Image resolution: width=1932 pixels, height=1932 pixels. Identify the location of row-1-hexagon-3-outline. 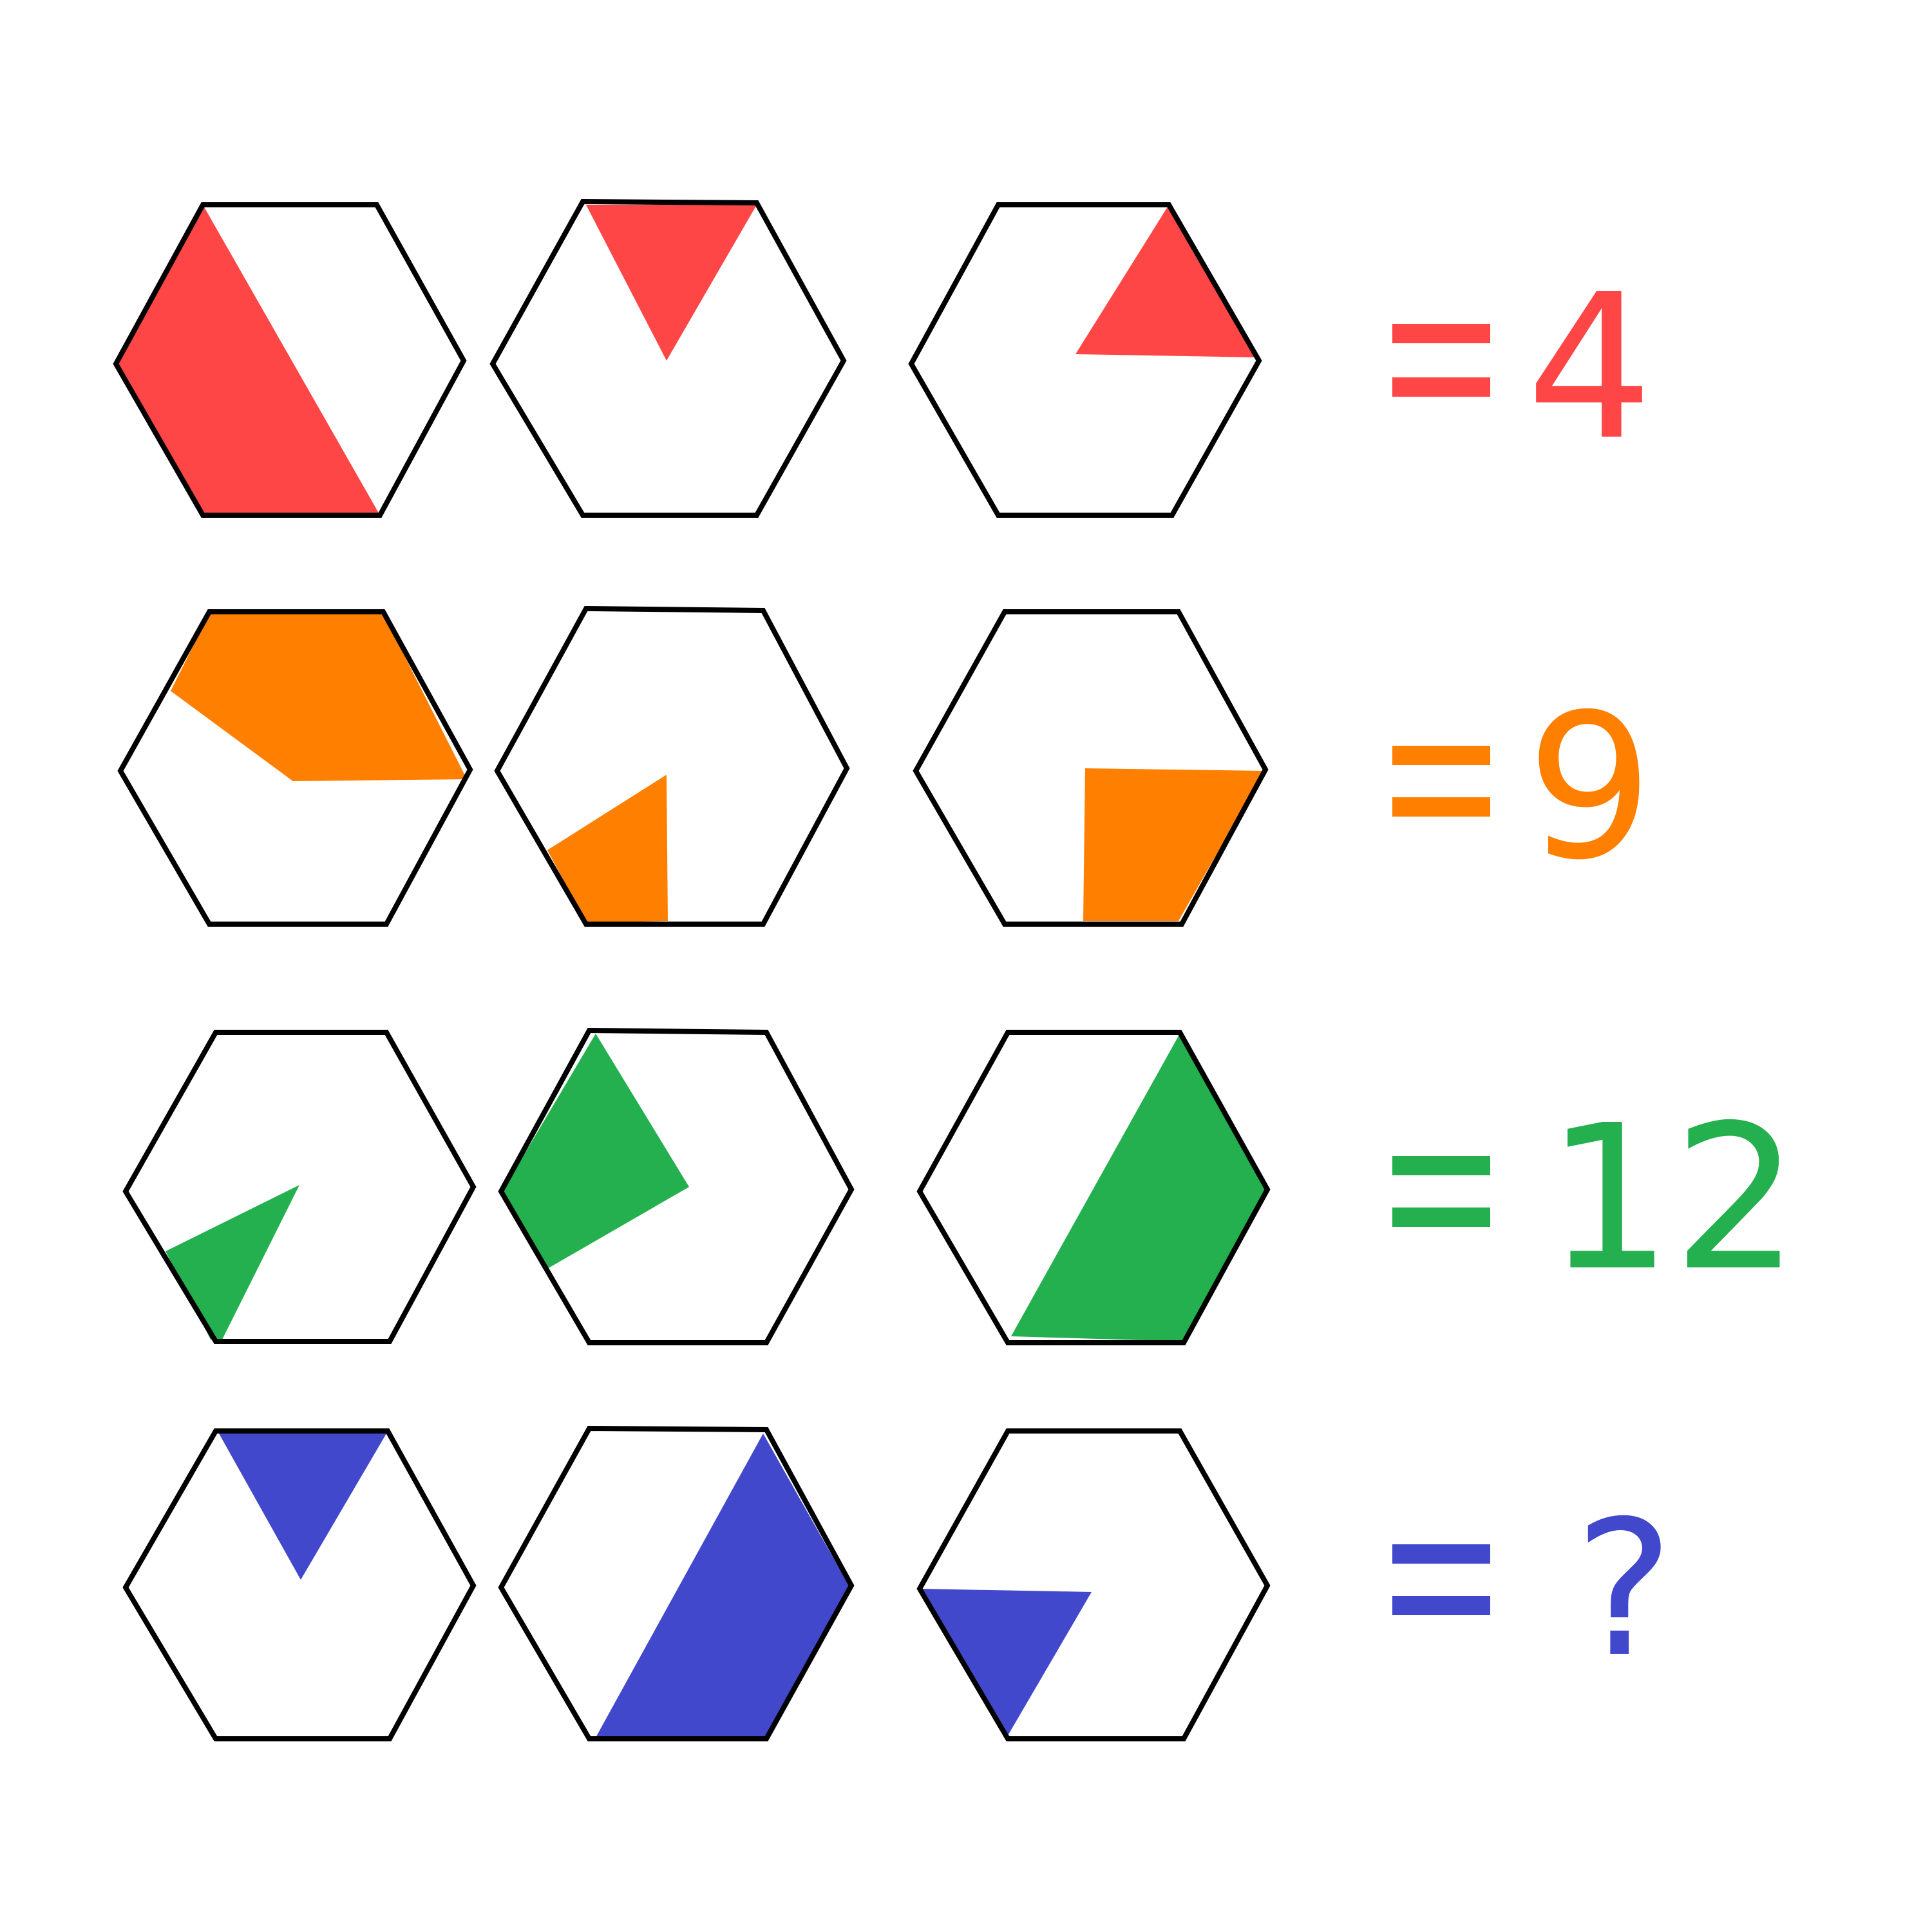
(1085, 360).